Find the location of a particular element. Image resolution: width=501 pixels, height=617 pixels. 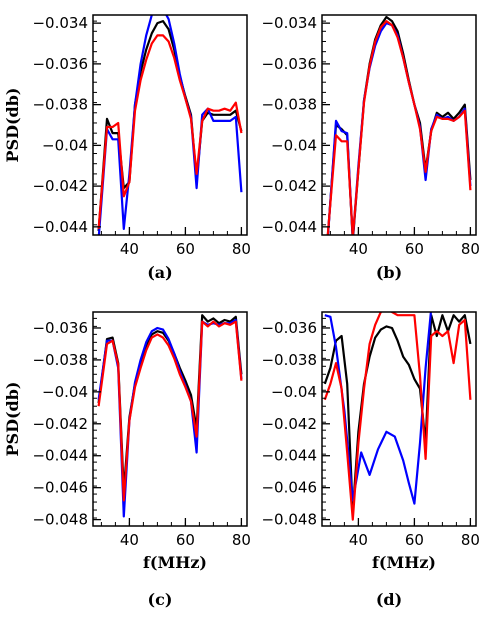

y-tick-label-a: −0.044 is located at coordinates (60, 227).